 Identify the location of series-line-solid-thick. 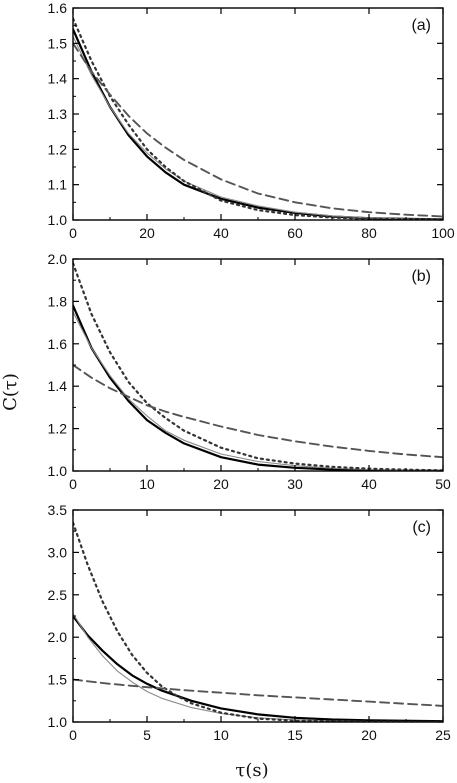
(258, 668).